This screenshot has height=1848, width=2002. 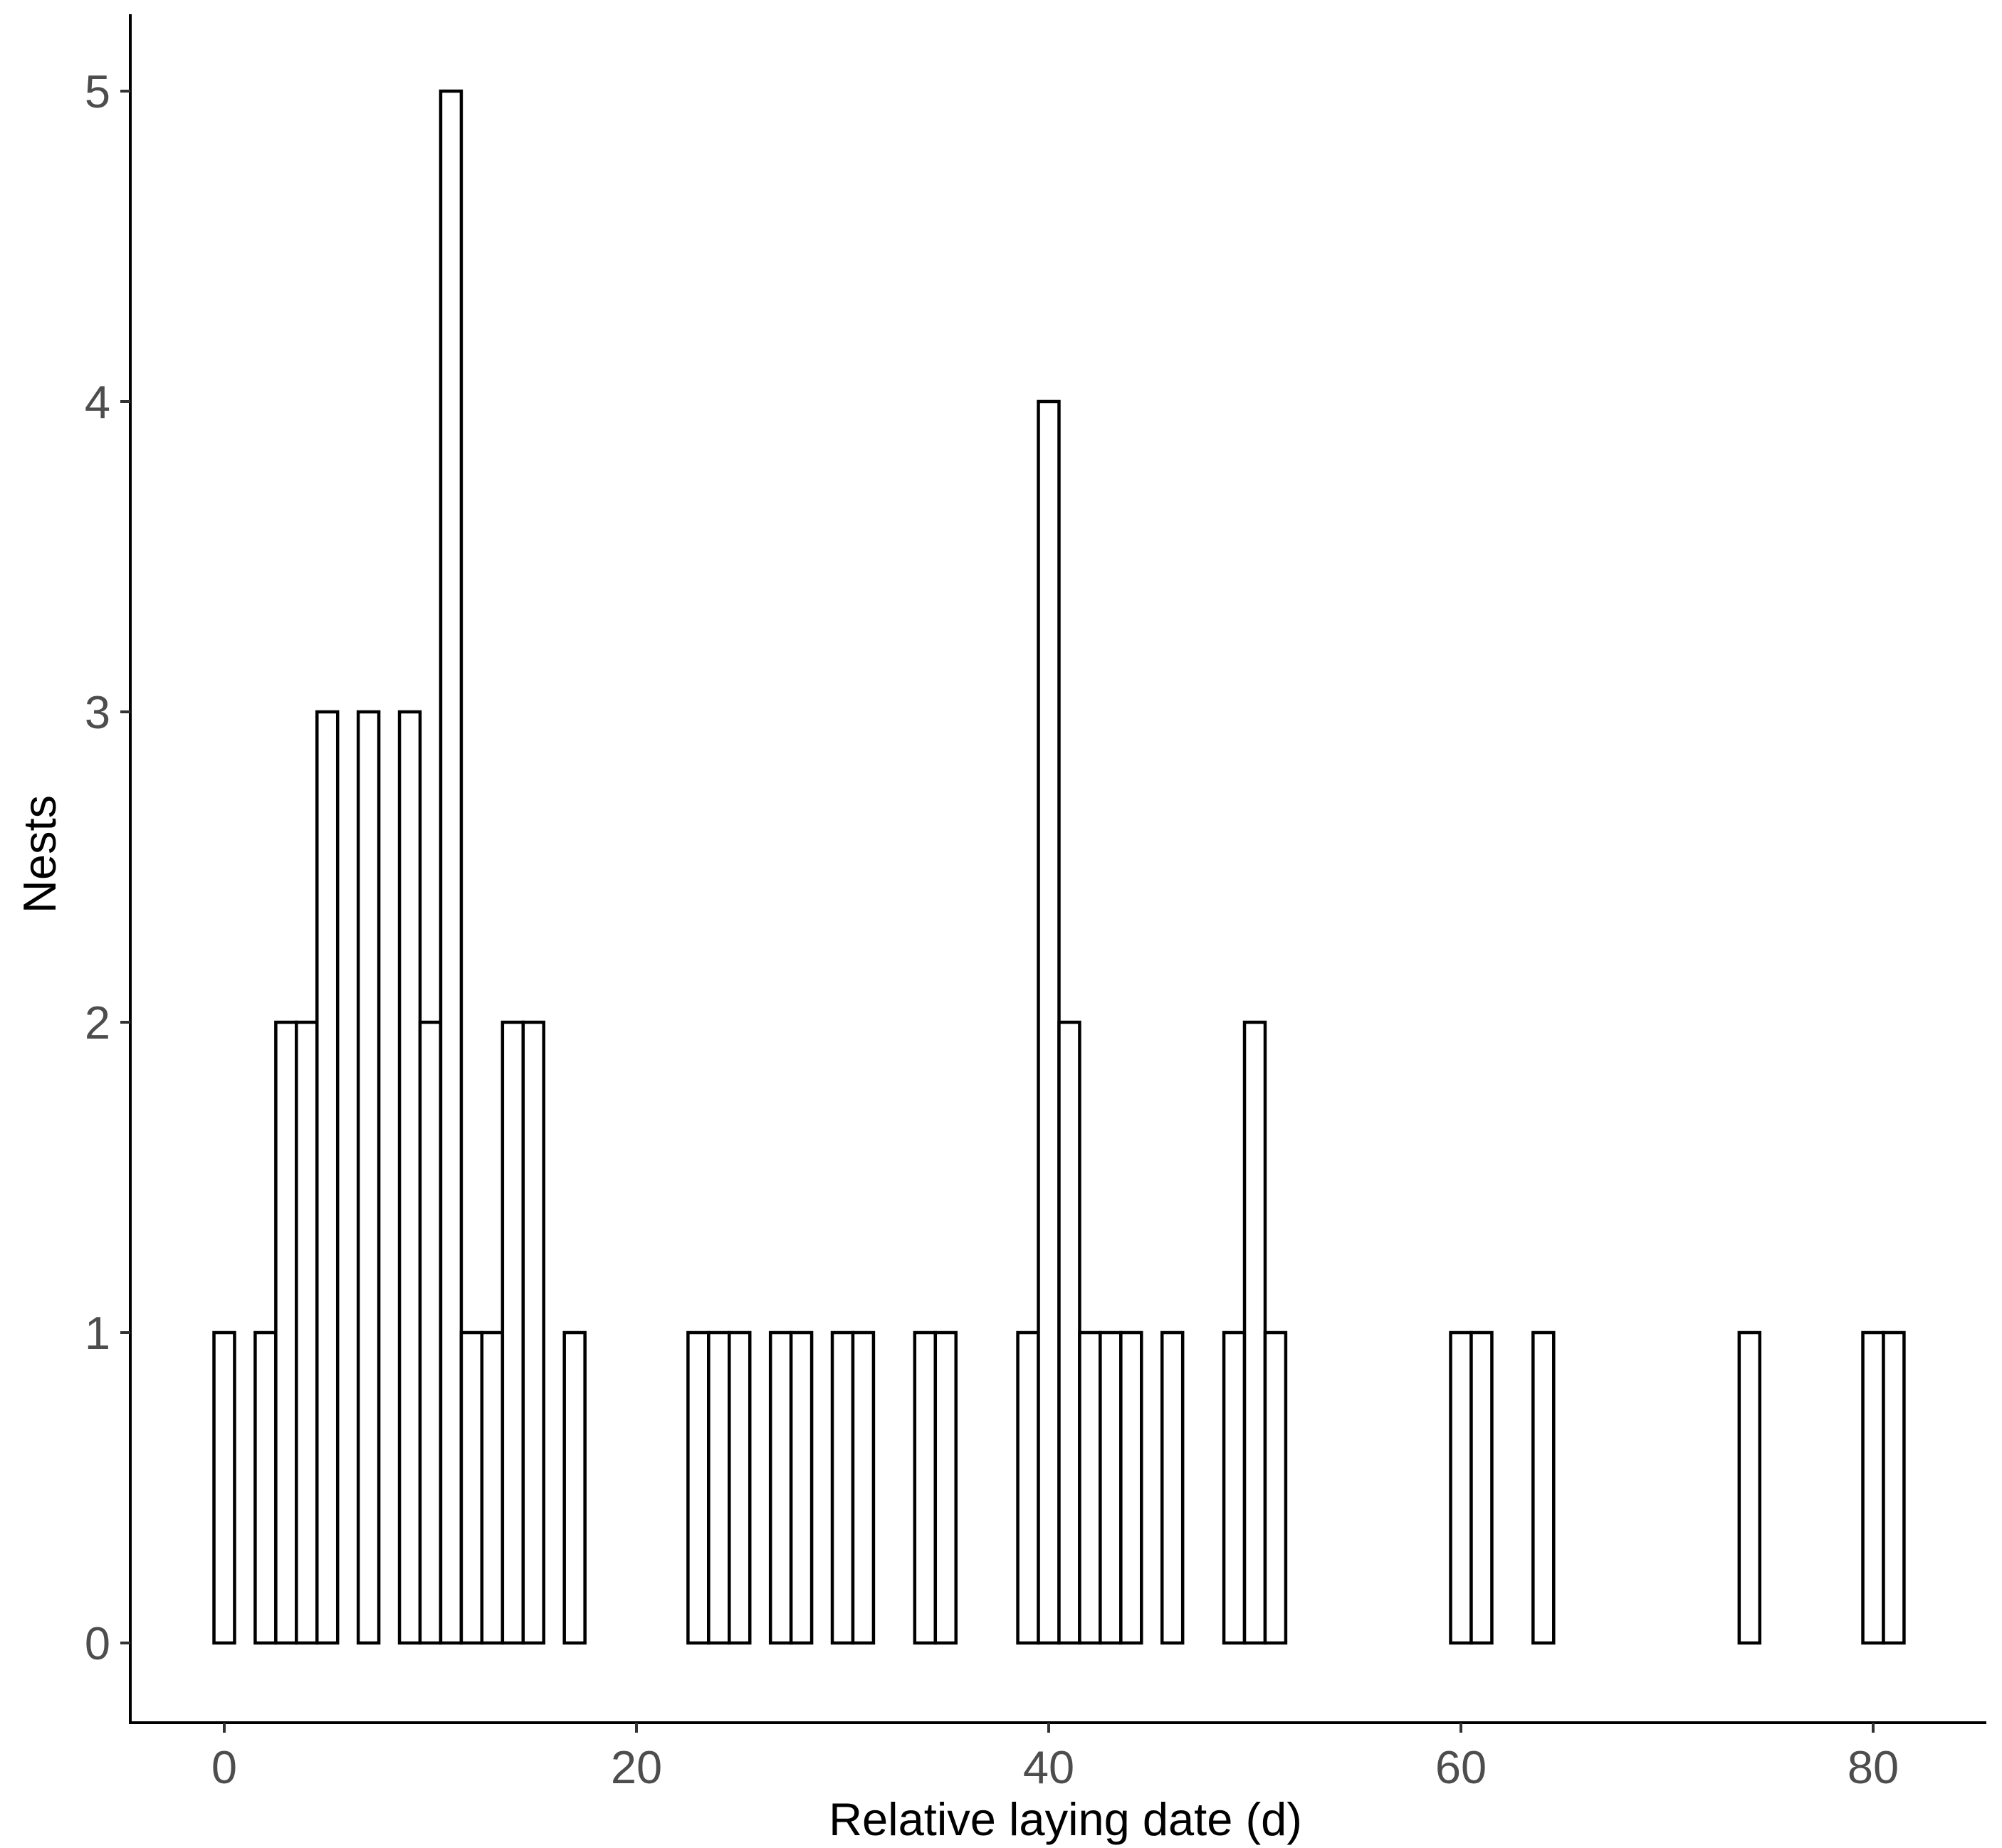 I want to click on x-tick-label: 0, so click(x=224, y=1767).